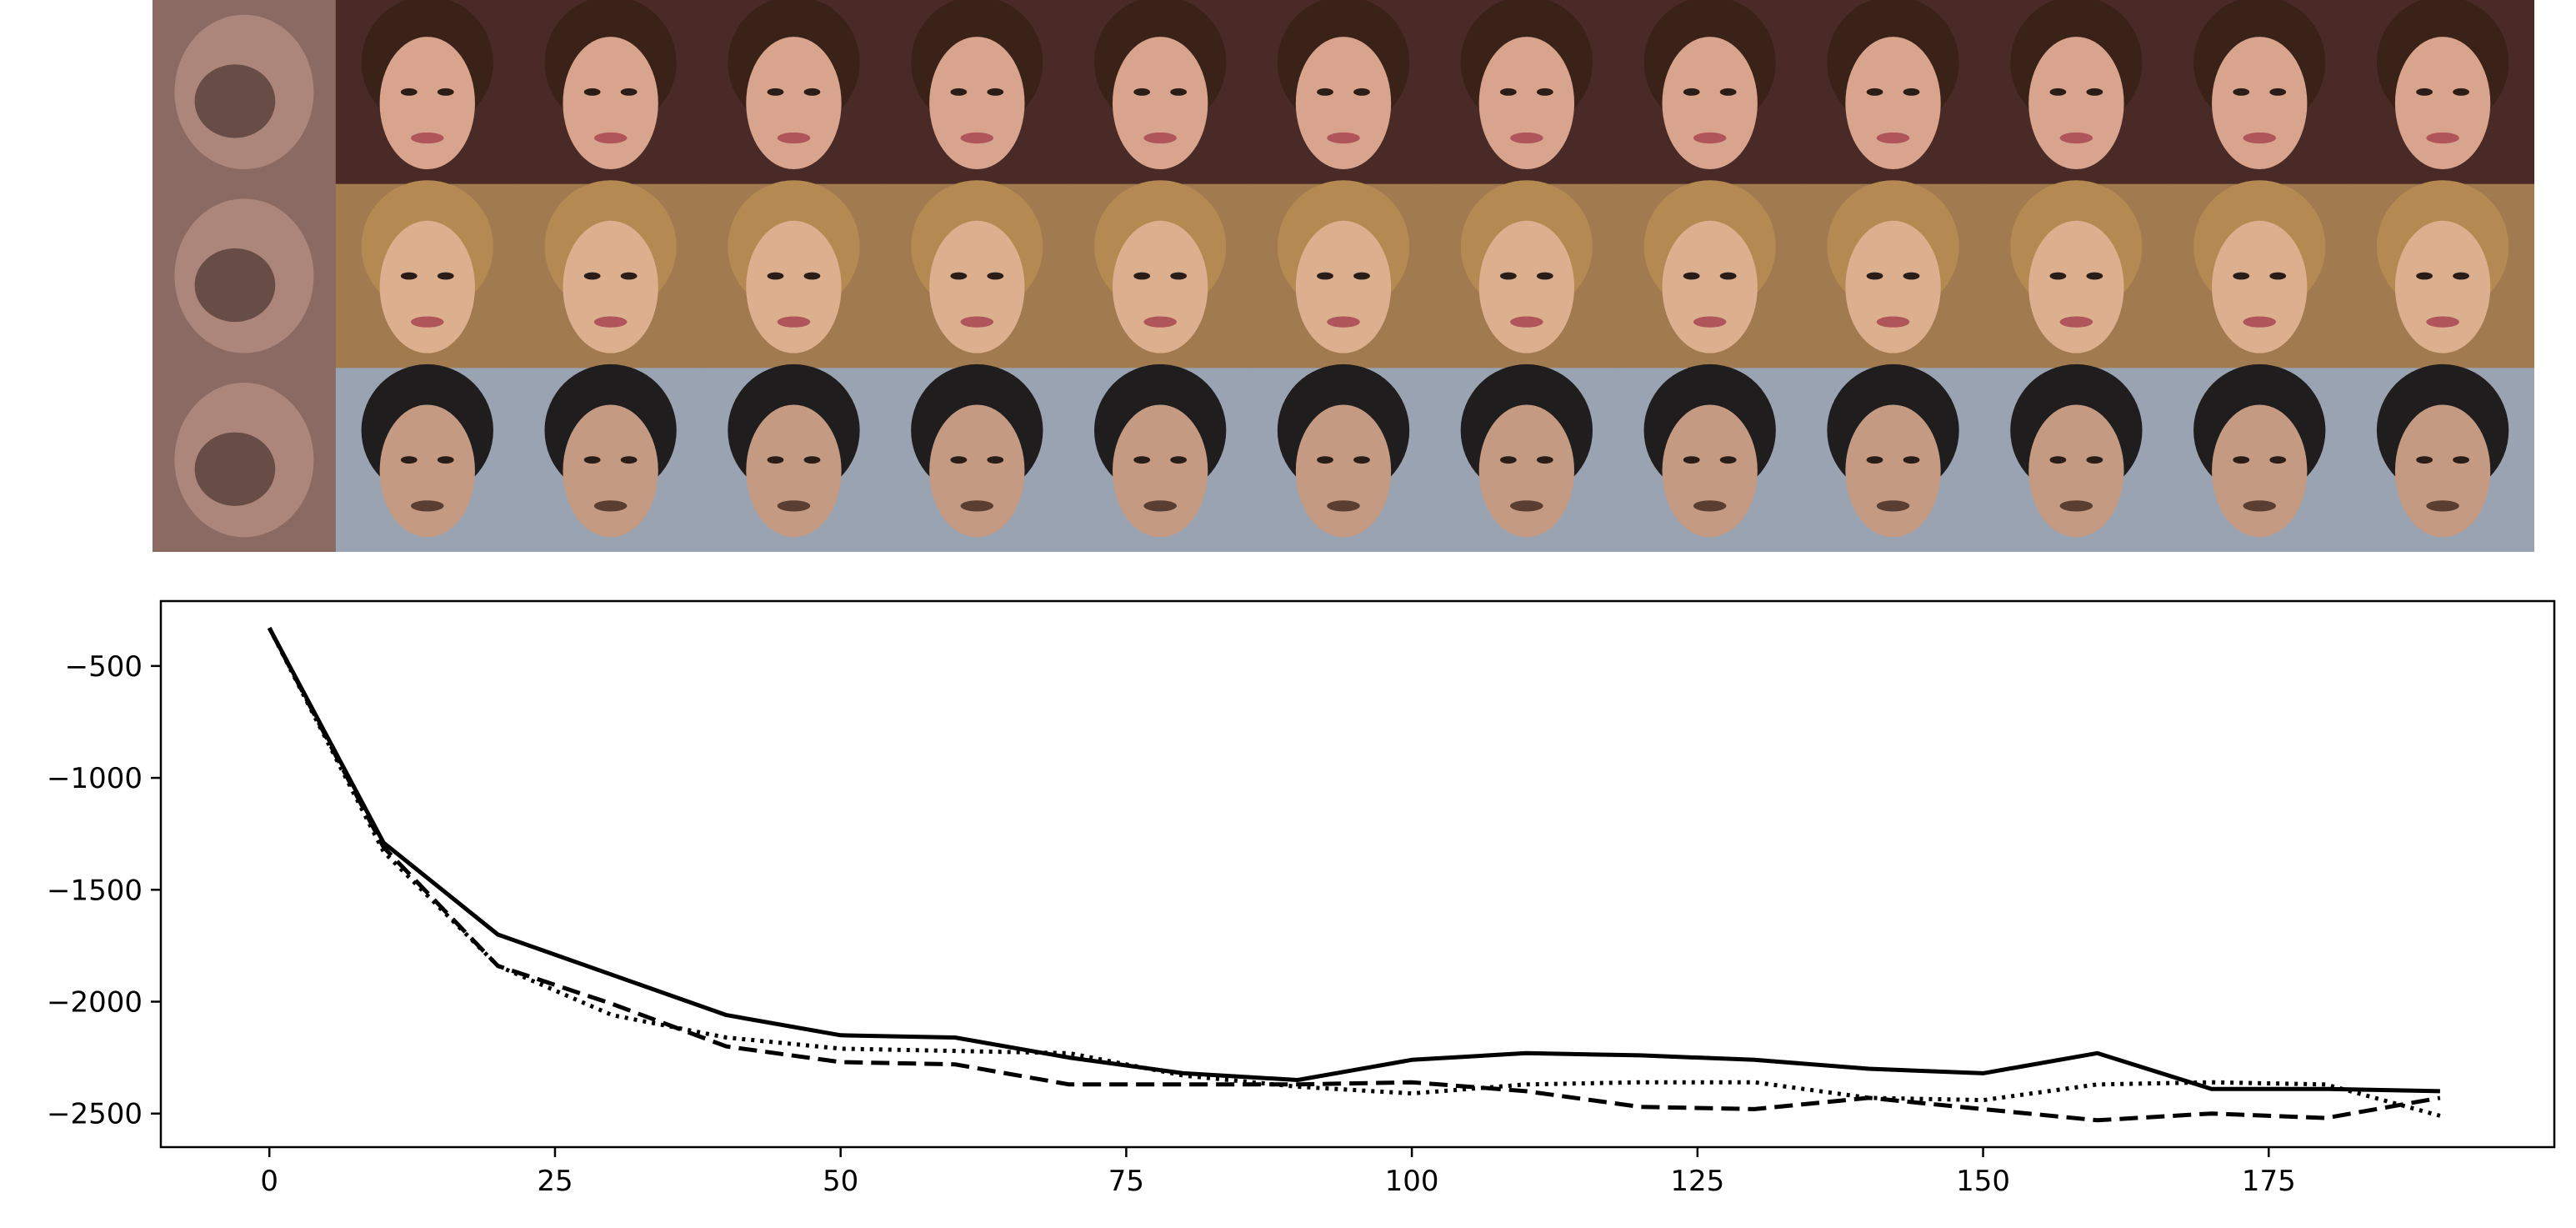 The width and height of the screenshot is (2576, 1228). Describe the element at coordinates (1126, 1181) in the screenshot. I see `x-tick-label: 75` at that location.